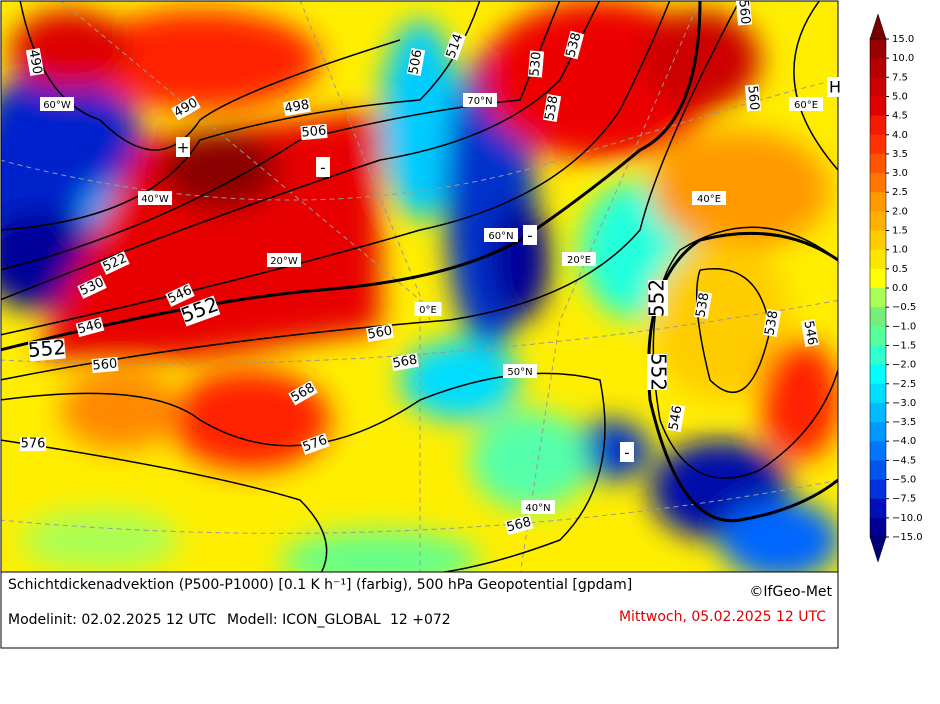  What do you see at coordinates (904, 384) in the screenshot?
I see `colorbar-label: −2.5` at bounding box center [904, 384].